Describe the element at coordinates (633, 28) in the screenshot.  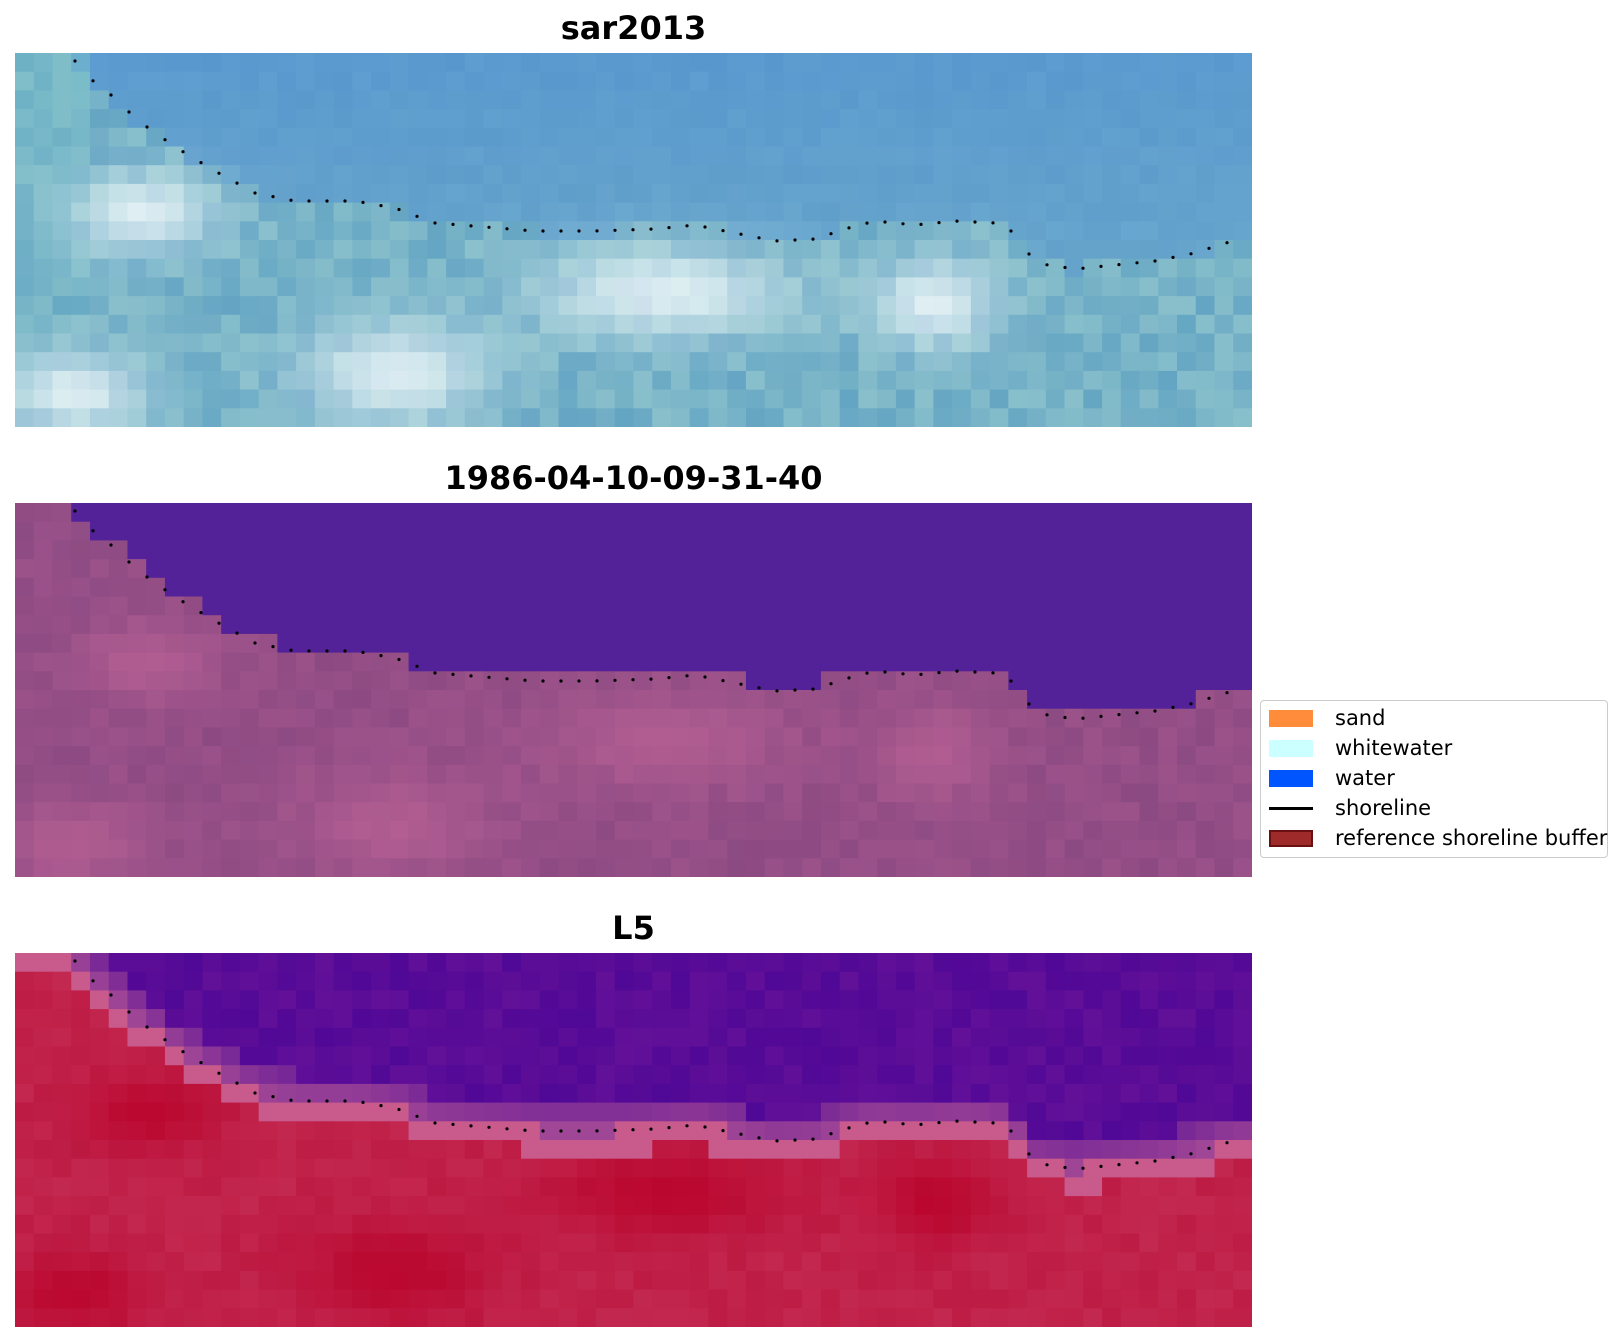
I see `panel-title-rgb: sar2013` at that location.